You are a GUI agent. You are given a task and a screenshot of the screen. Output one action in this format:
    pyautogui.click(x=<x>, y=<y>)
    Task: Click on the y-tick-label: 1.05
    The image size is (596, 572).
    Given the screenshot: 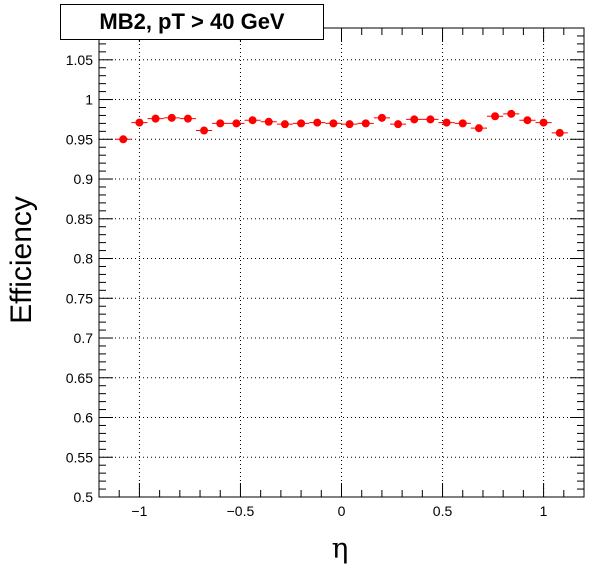 What is the action you would take?
    pyautogui.click(x=79, y=60)
    